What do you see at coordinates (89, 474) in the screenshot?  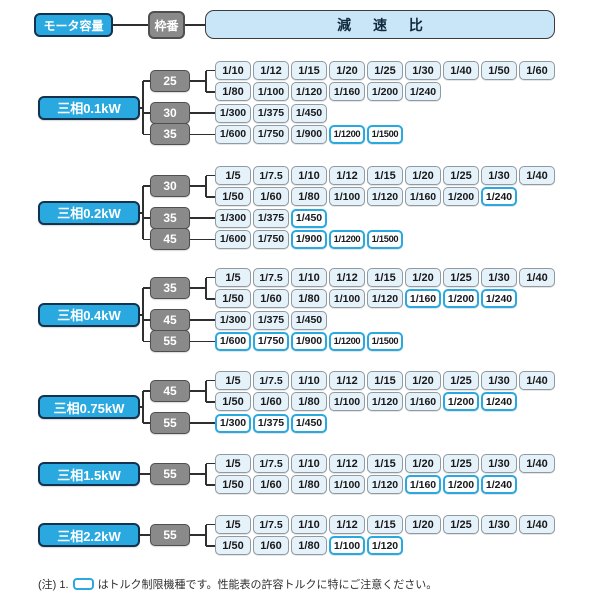 I see `capacity-box: 三相1.5kW` at bounding box center [89, 474].